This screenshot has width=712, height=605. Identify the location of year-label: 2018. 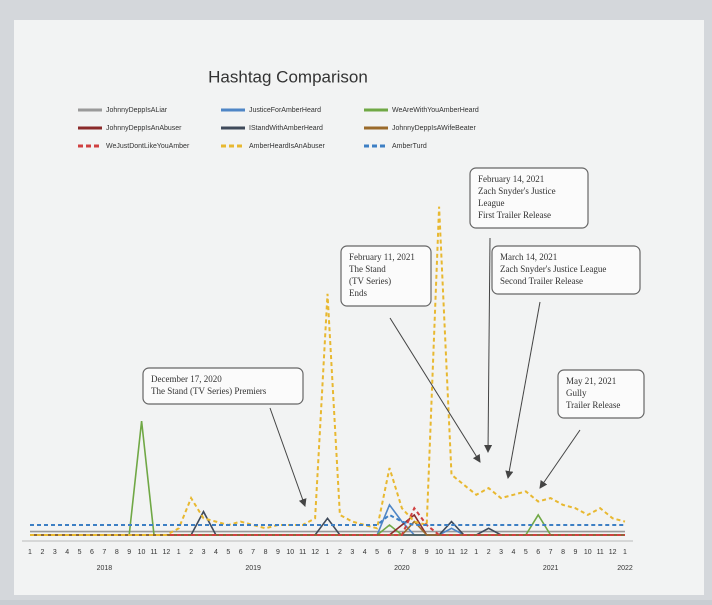
(105, 568).